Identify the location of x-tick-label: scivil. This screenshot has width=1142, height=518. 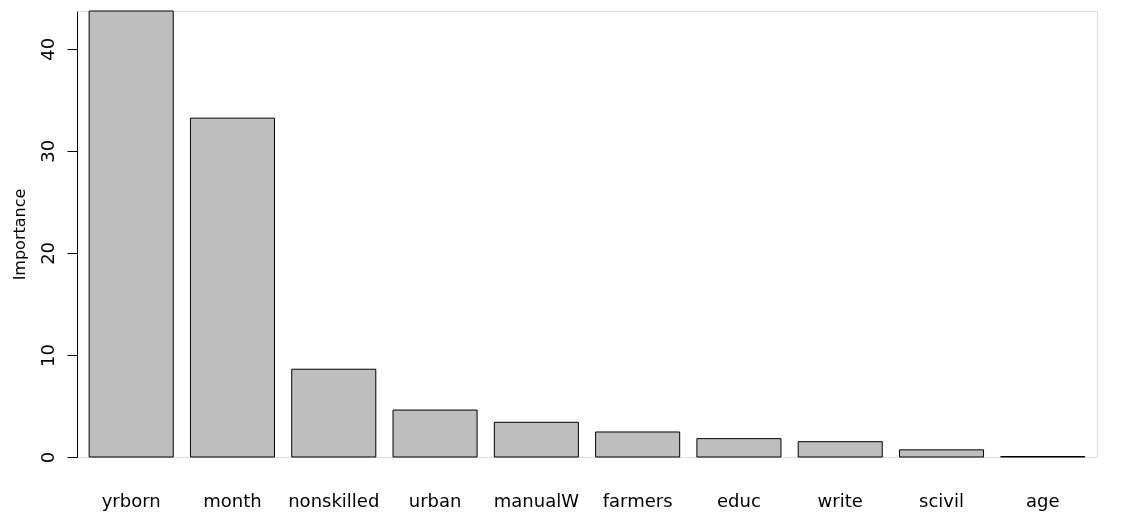
(941, 500).